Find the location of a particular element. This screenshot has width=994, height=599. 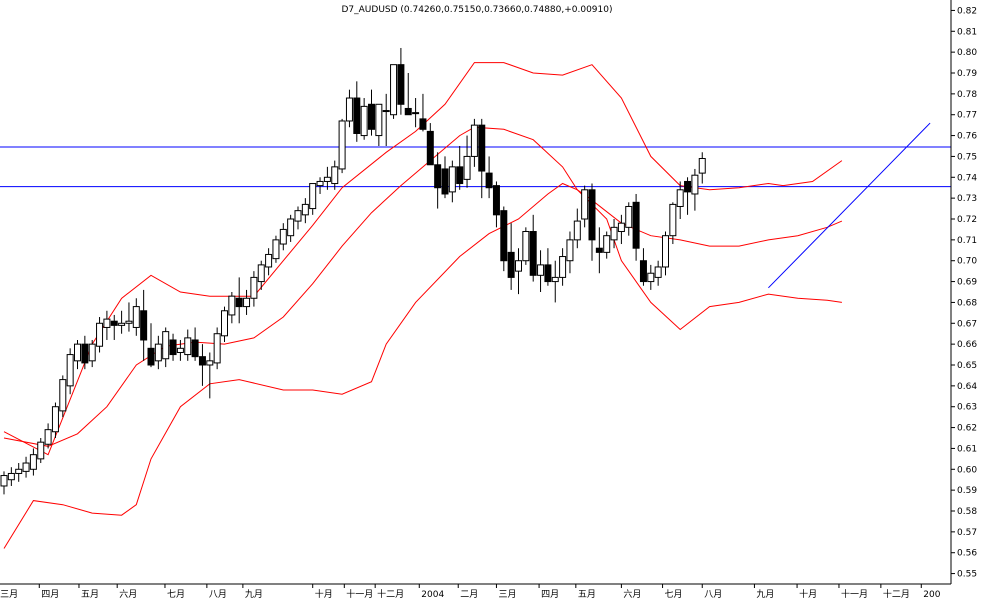

x-tick-label: 四月 is located at coordinates (550, 594).